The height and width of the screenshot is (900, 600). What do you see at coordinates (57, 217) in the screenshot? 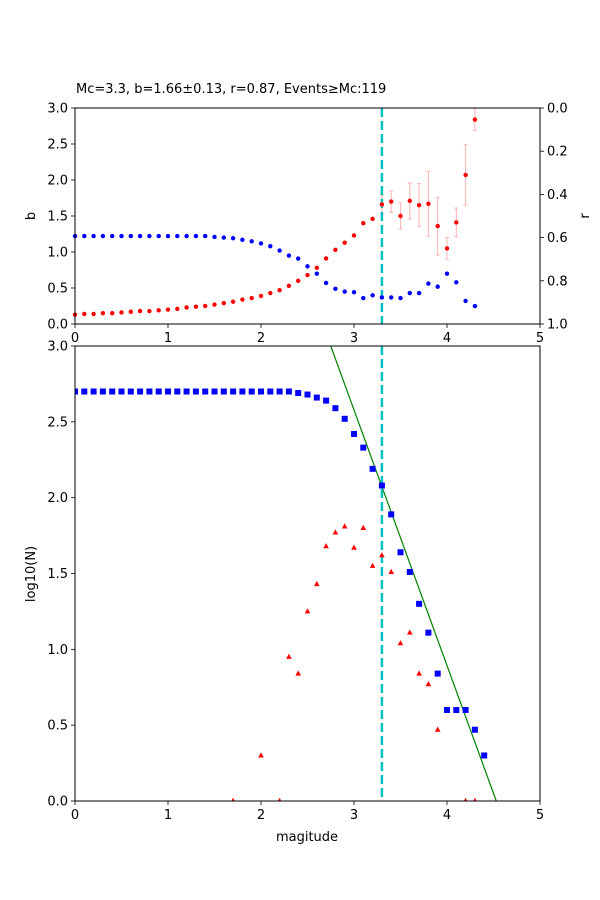
I see `top-y-tick-label: 1.5` at bounding box center [57, 217].